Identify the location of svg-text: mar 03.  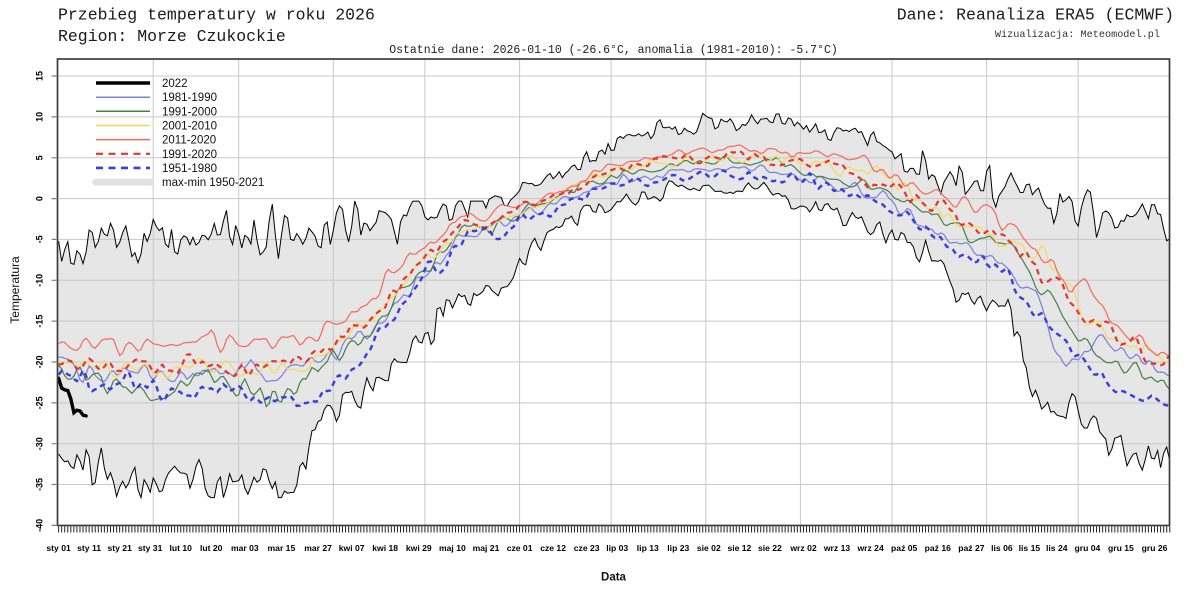
(245, 548).